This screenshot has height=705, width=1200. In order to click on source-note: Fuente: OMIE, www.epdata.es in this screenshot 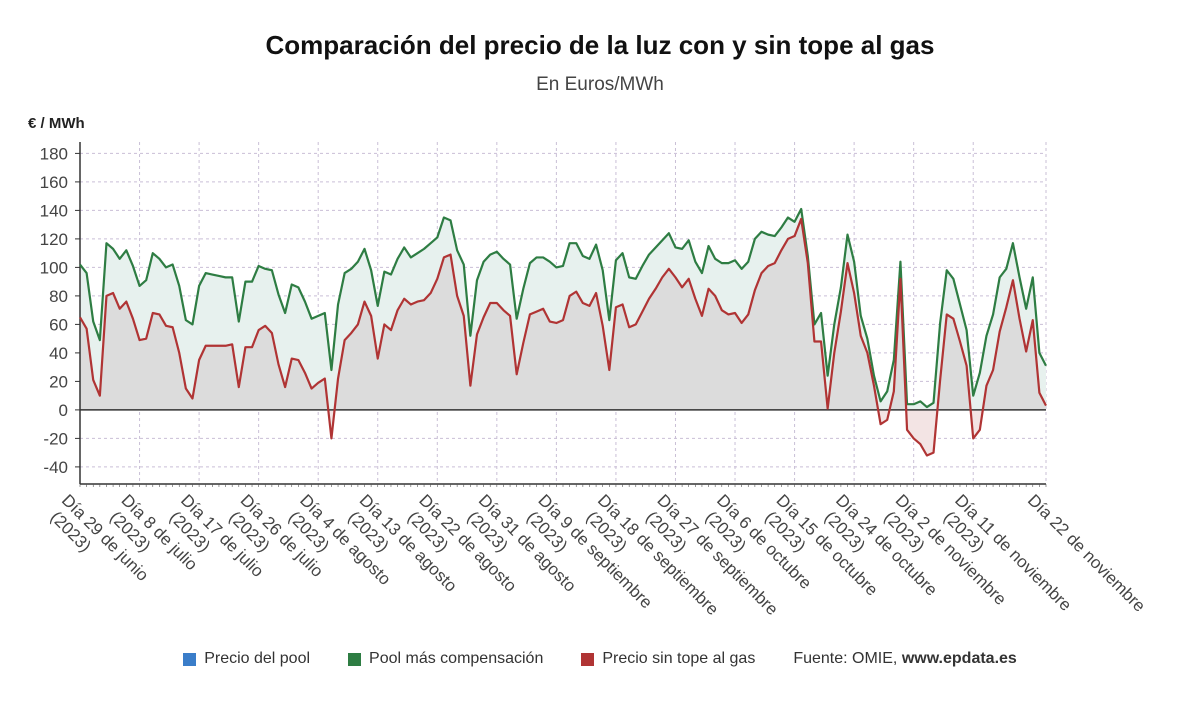, I will do `click(904, 659)`.